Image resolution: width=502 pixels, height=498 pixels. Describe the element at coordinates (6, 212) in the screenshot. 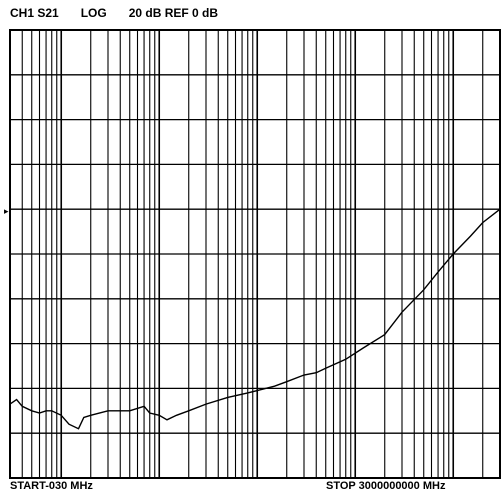

I see `reference-marker: ▸` at that location.